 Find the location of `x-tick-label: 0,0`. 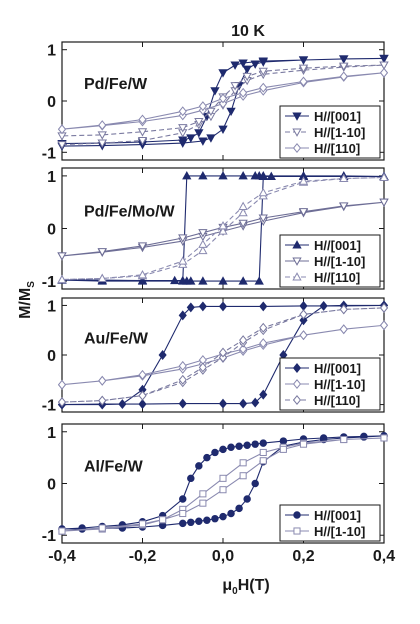

x-tick-label: 0,0 is located at coordinates (223, 556).